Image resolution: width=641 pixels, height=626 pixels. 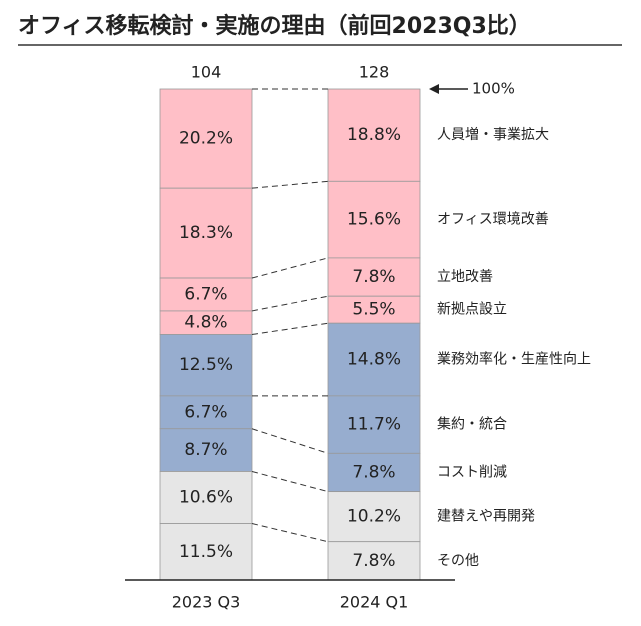 I want to click on value-label: 8.7%, so click(x=205, y=450).